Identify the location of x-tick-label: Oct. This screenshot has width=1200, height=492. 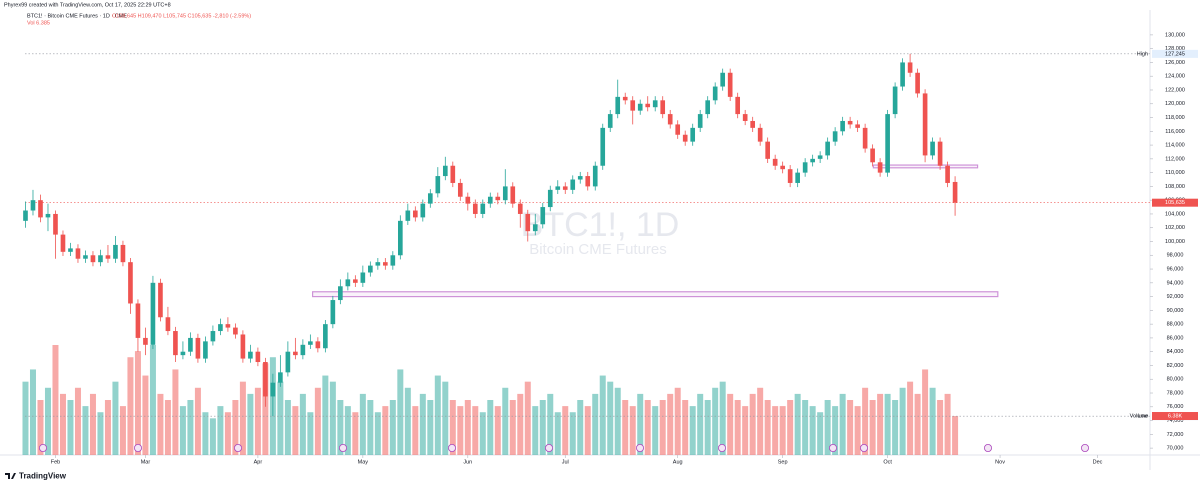
(887, 462).